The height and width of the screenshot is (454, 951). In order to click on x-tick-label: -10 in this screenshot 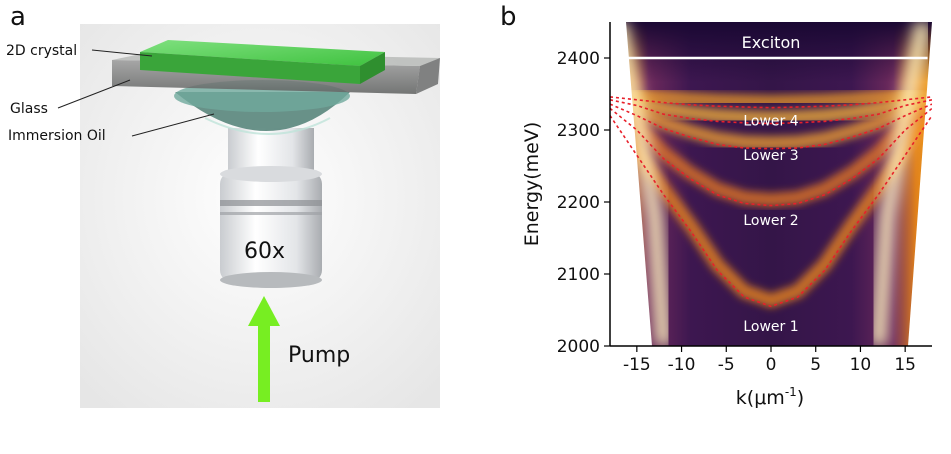, I will do `click(682, 365)`.